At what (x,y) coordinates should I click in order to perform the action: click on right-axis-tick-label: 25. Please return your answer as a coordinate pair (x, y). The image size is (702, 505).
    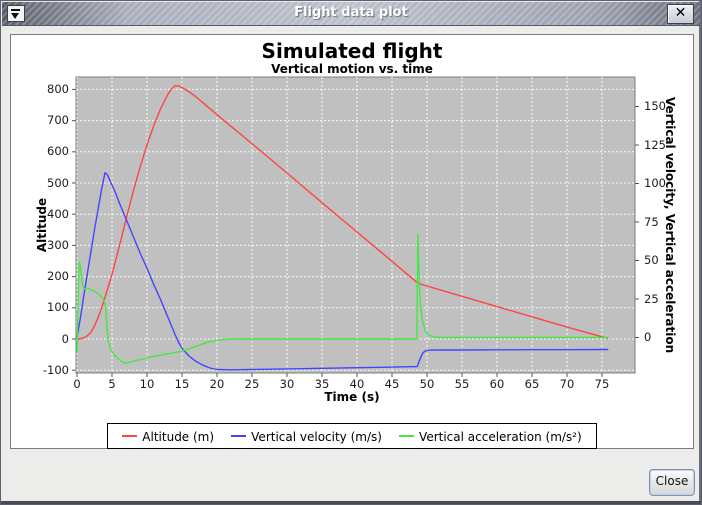
    Looking at the image, I should click on (651, 298).